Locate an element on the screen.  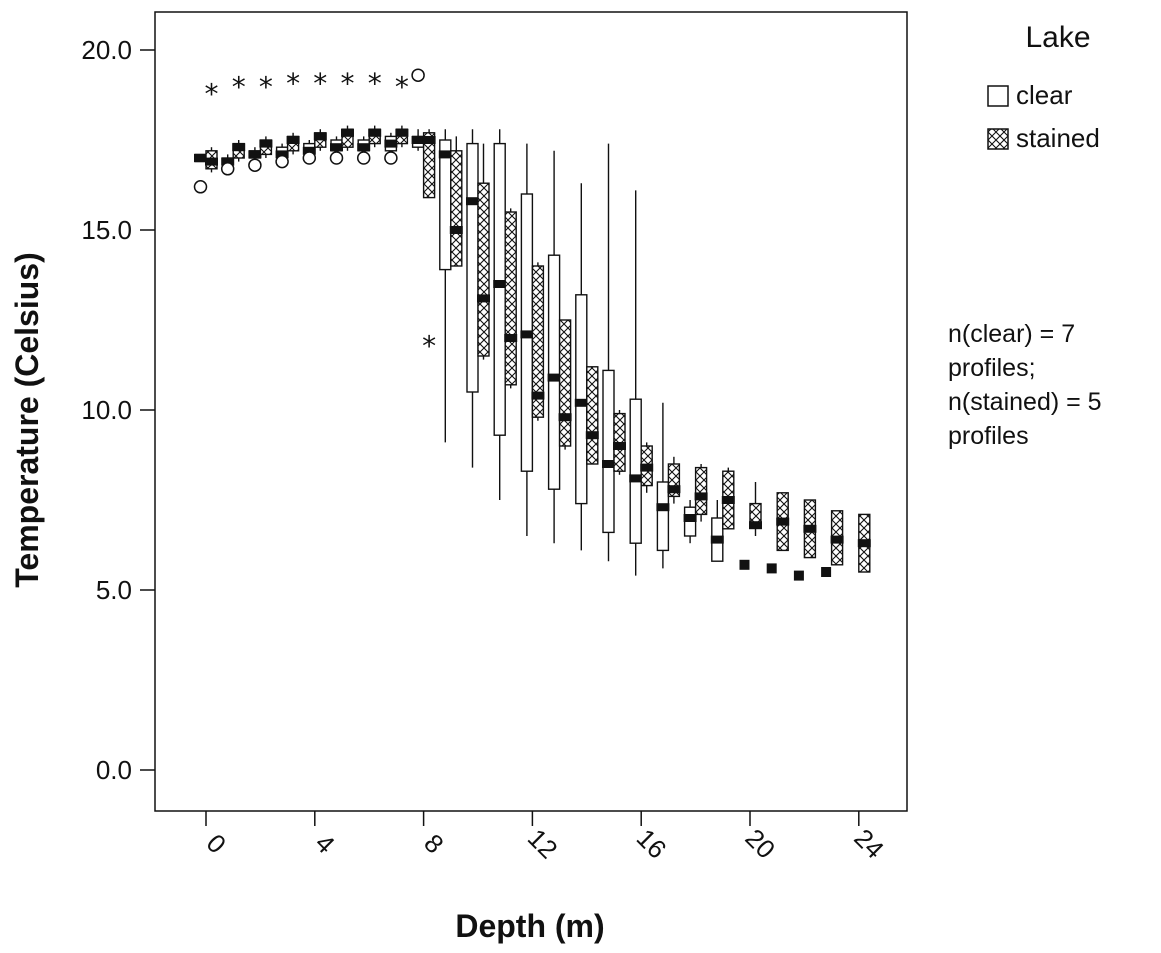
y-tick-label: 10.0 is located at coordinates (106, 410).